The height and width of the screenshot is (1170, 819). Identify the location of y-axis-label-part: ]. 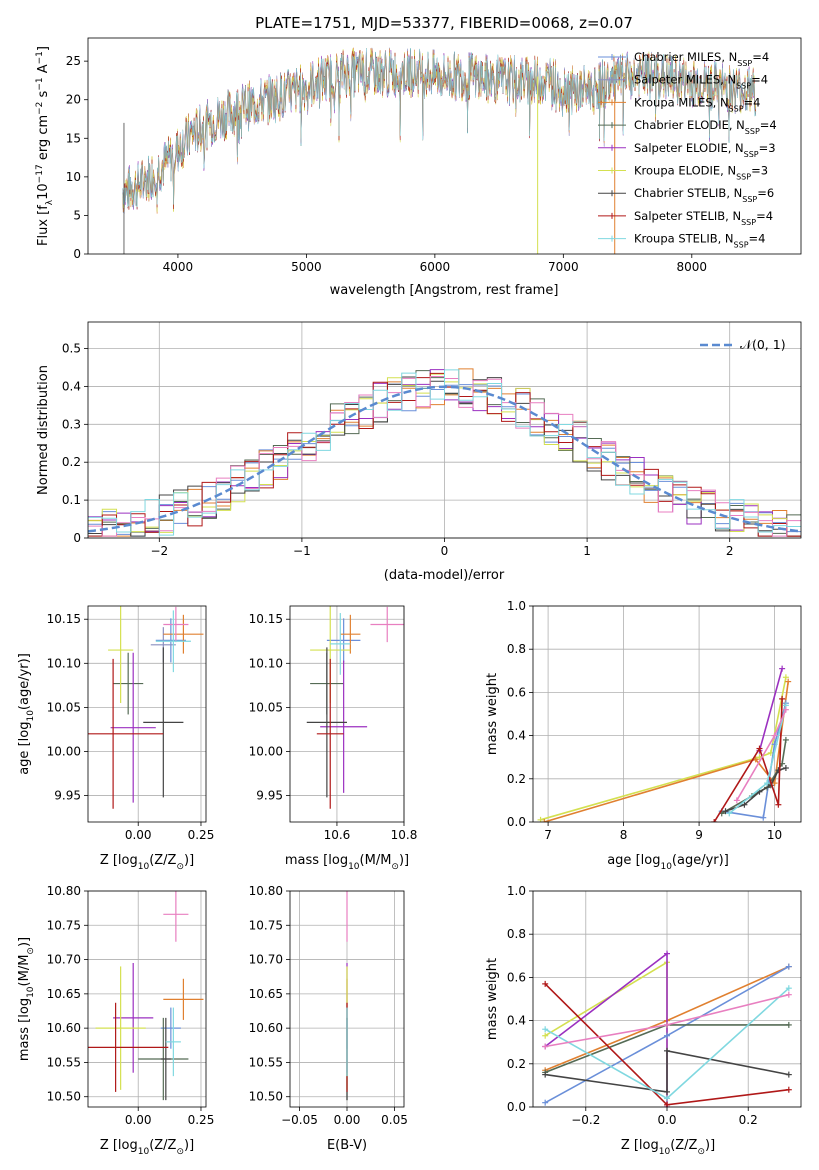
(43, 48).